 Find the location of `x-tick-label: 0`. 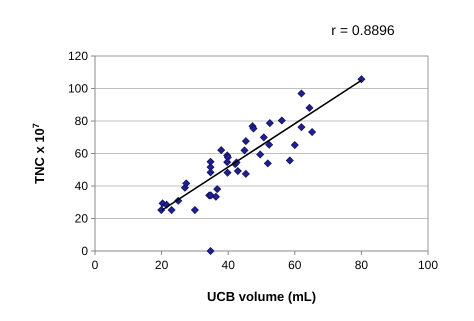

x-tick-label: 0 is located at coordinates (95, 265).